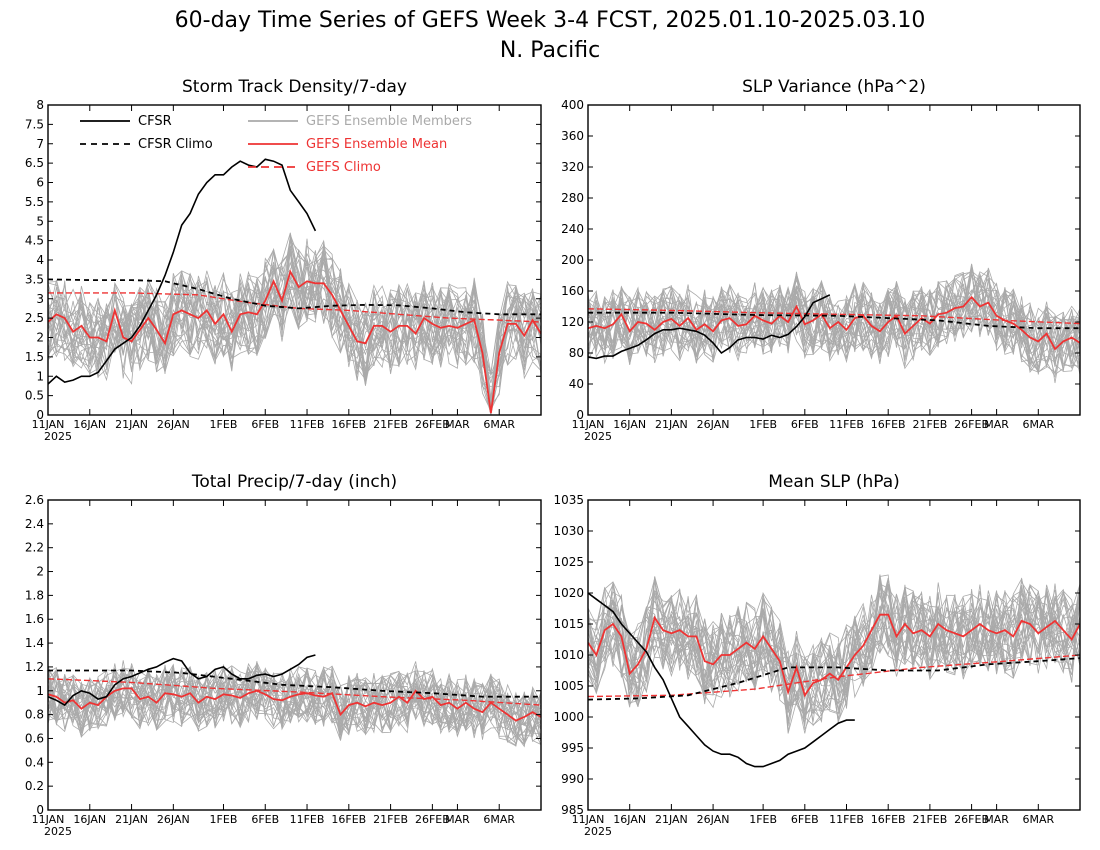  Describe the element at coordinates (40, 299) in the screenshot. I see `y-tick-label: 3` at that location.